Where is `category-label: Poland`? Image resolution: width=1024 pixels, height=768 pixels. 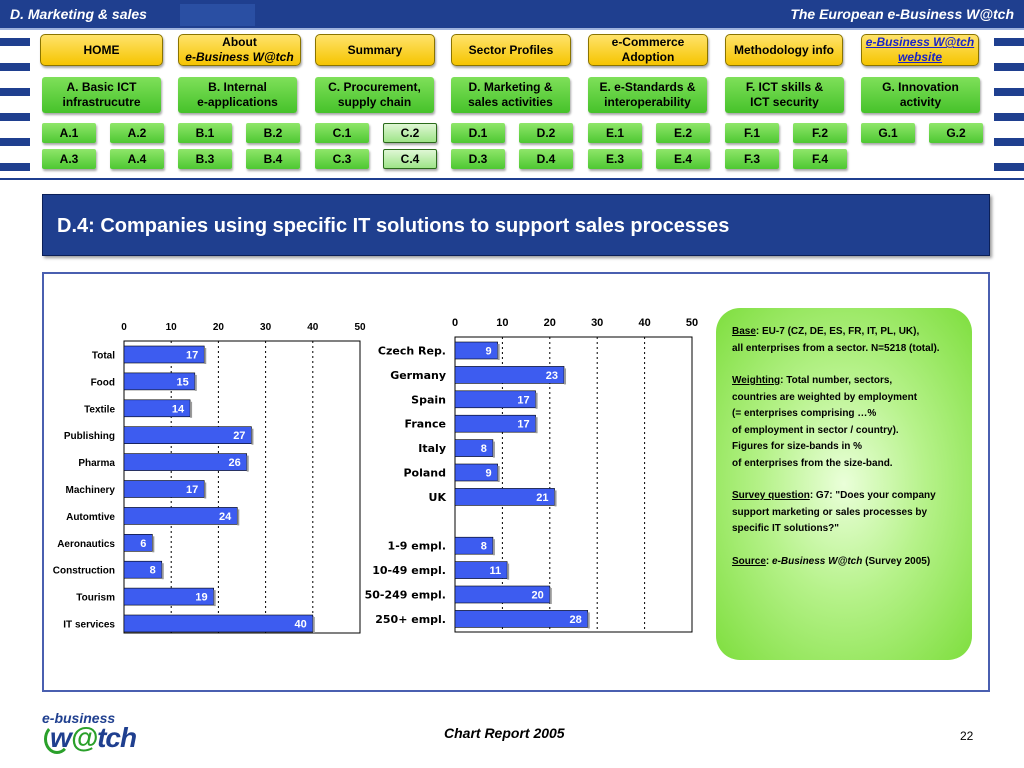
category-label: Poland is located at coordinates (424, 473).